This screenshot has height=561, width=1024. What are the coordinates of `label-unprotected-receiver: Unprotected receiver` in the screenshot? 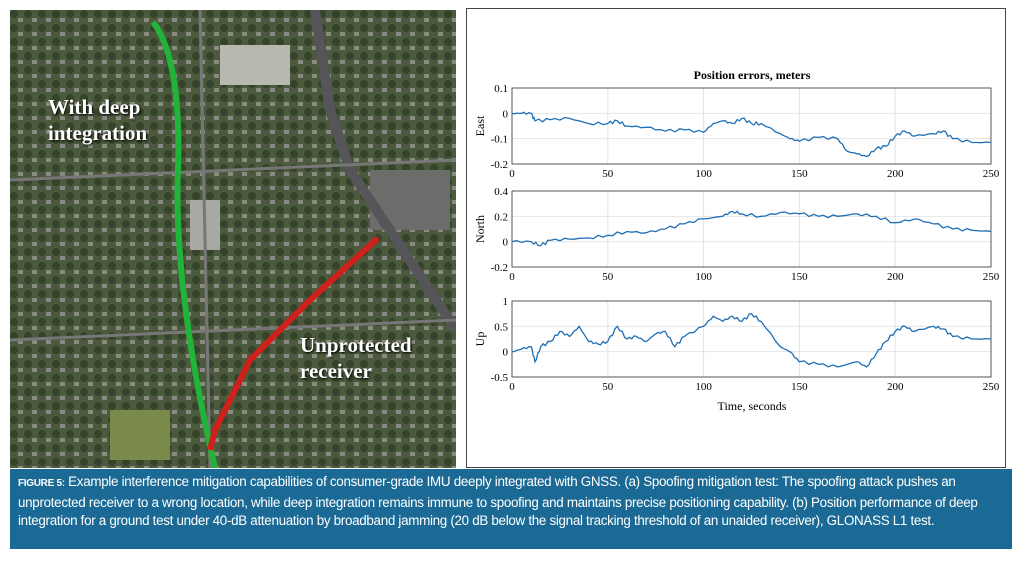 It's located at (356, 358).